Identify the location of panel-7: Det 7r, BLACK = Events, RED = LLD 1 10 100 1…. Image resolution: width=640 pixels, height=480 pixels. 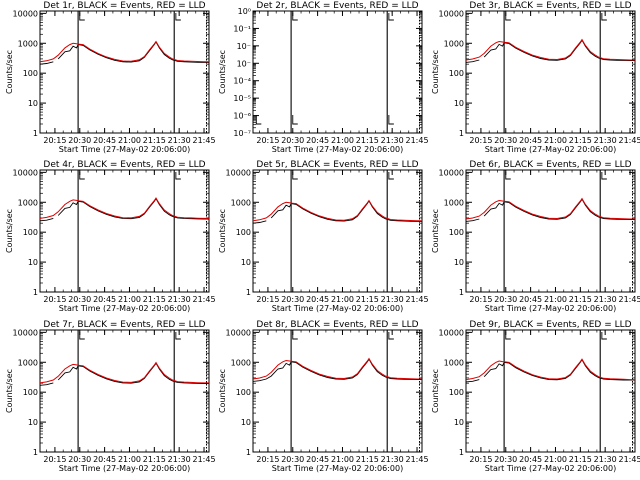
(110, 396).